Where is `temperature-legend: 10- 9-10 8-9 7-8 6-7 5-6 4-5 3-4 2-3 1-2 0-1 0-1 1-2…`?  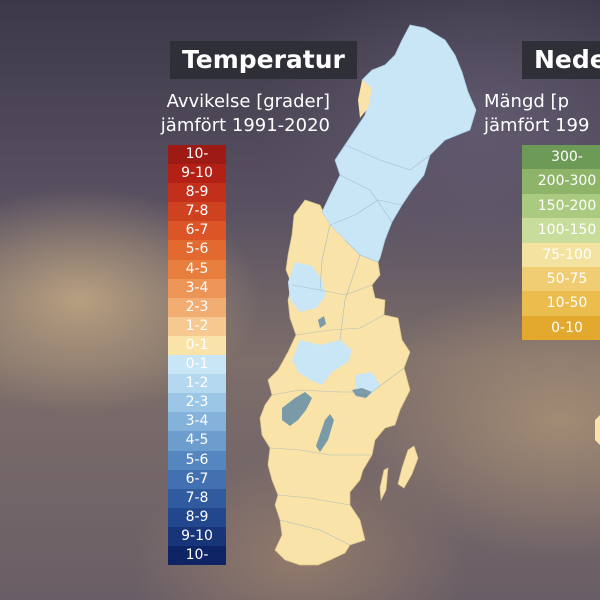
temperature-legend: 10- 9-10 8-9 7-8 6-7 5-6 4-5 3-4 2-3 1-2 0-1 0-1 1-2… is located at coordinates (197, 355).